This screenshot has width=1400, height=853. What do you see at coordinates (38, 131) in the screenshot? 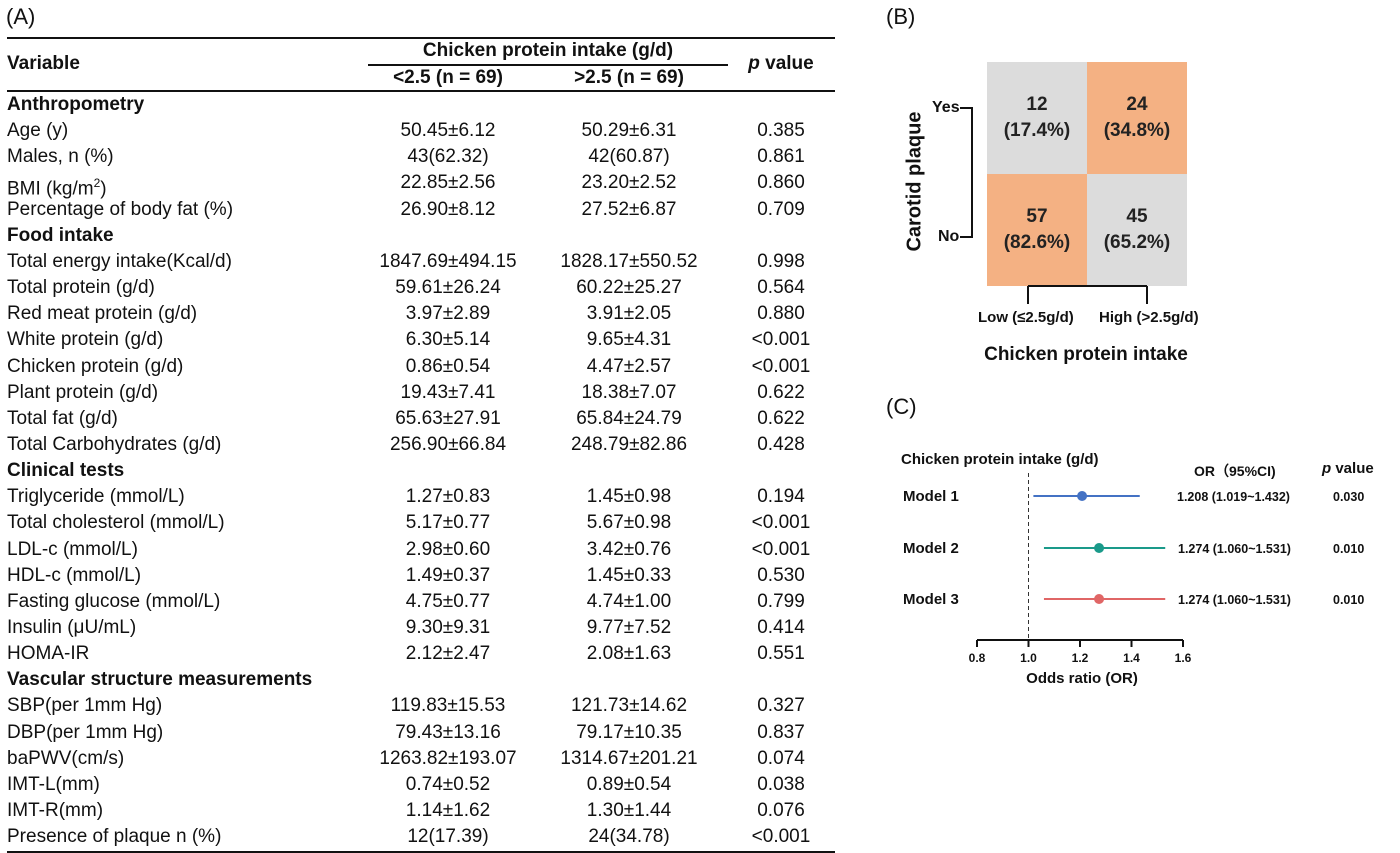
I see `variable-text: Age (y)` at bounding box center [38, 131].